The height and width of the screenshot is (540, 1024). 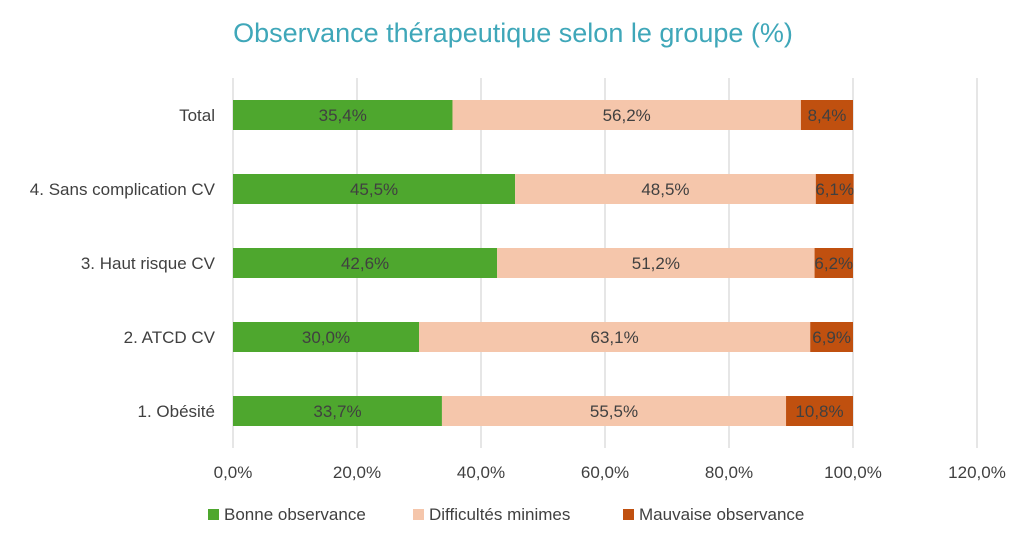 I want to click on data-label: 42,6%, so click(x=365, y=263).